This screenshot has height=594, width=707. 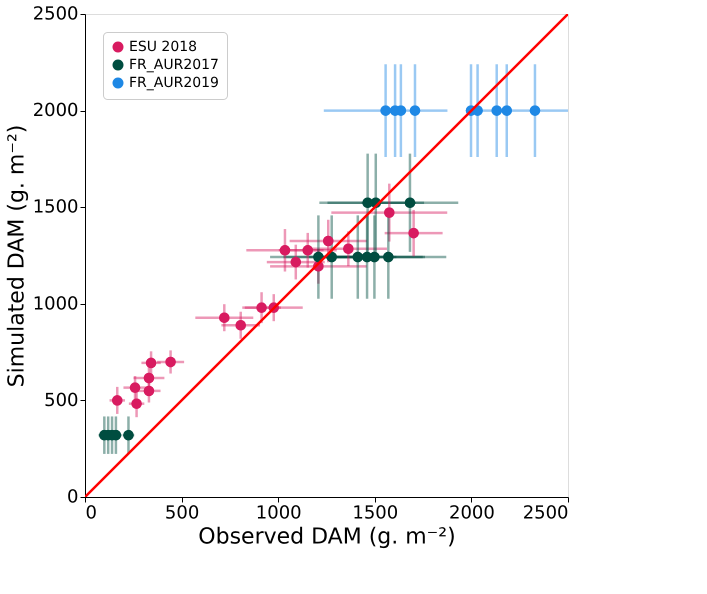 What do you see at coordinates (375, 513) in the screenshot?
I see `x-tick-label: 1500` at bounding box center [375, 513].